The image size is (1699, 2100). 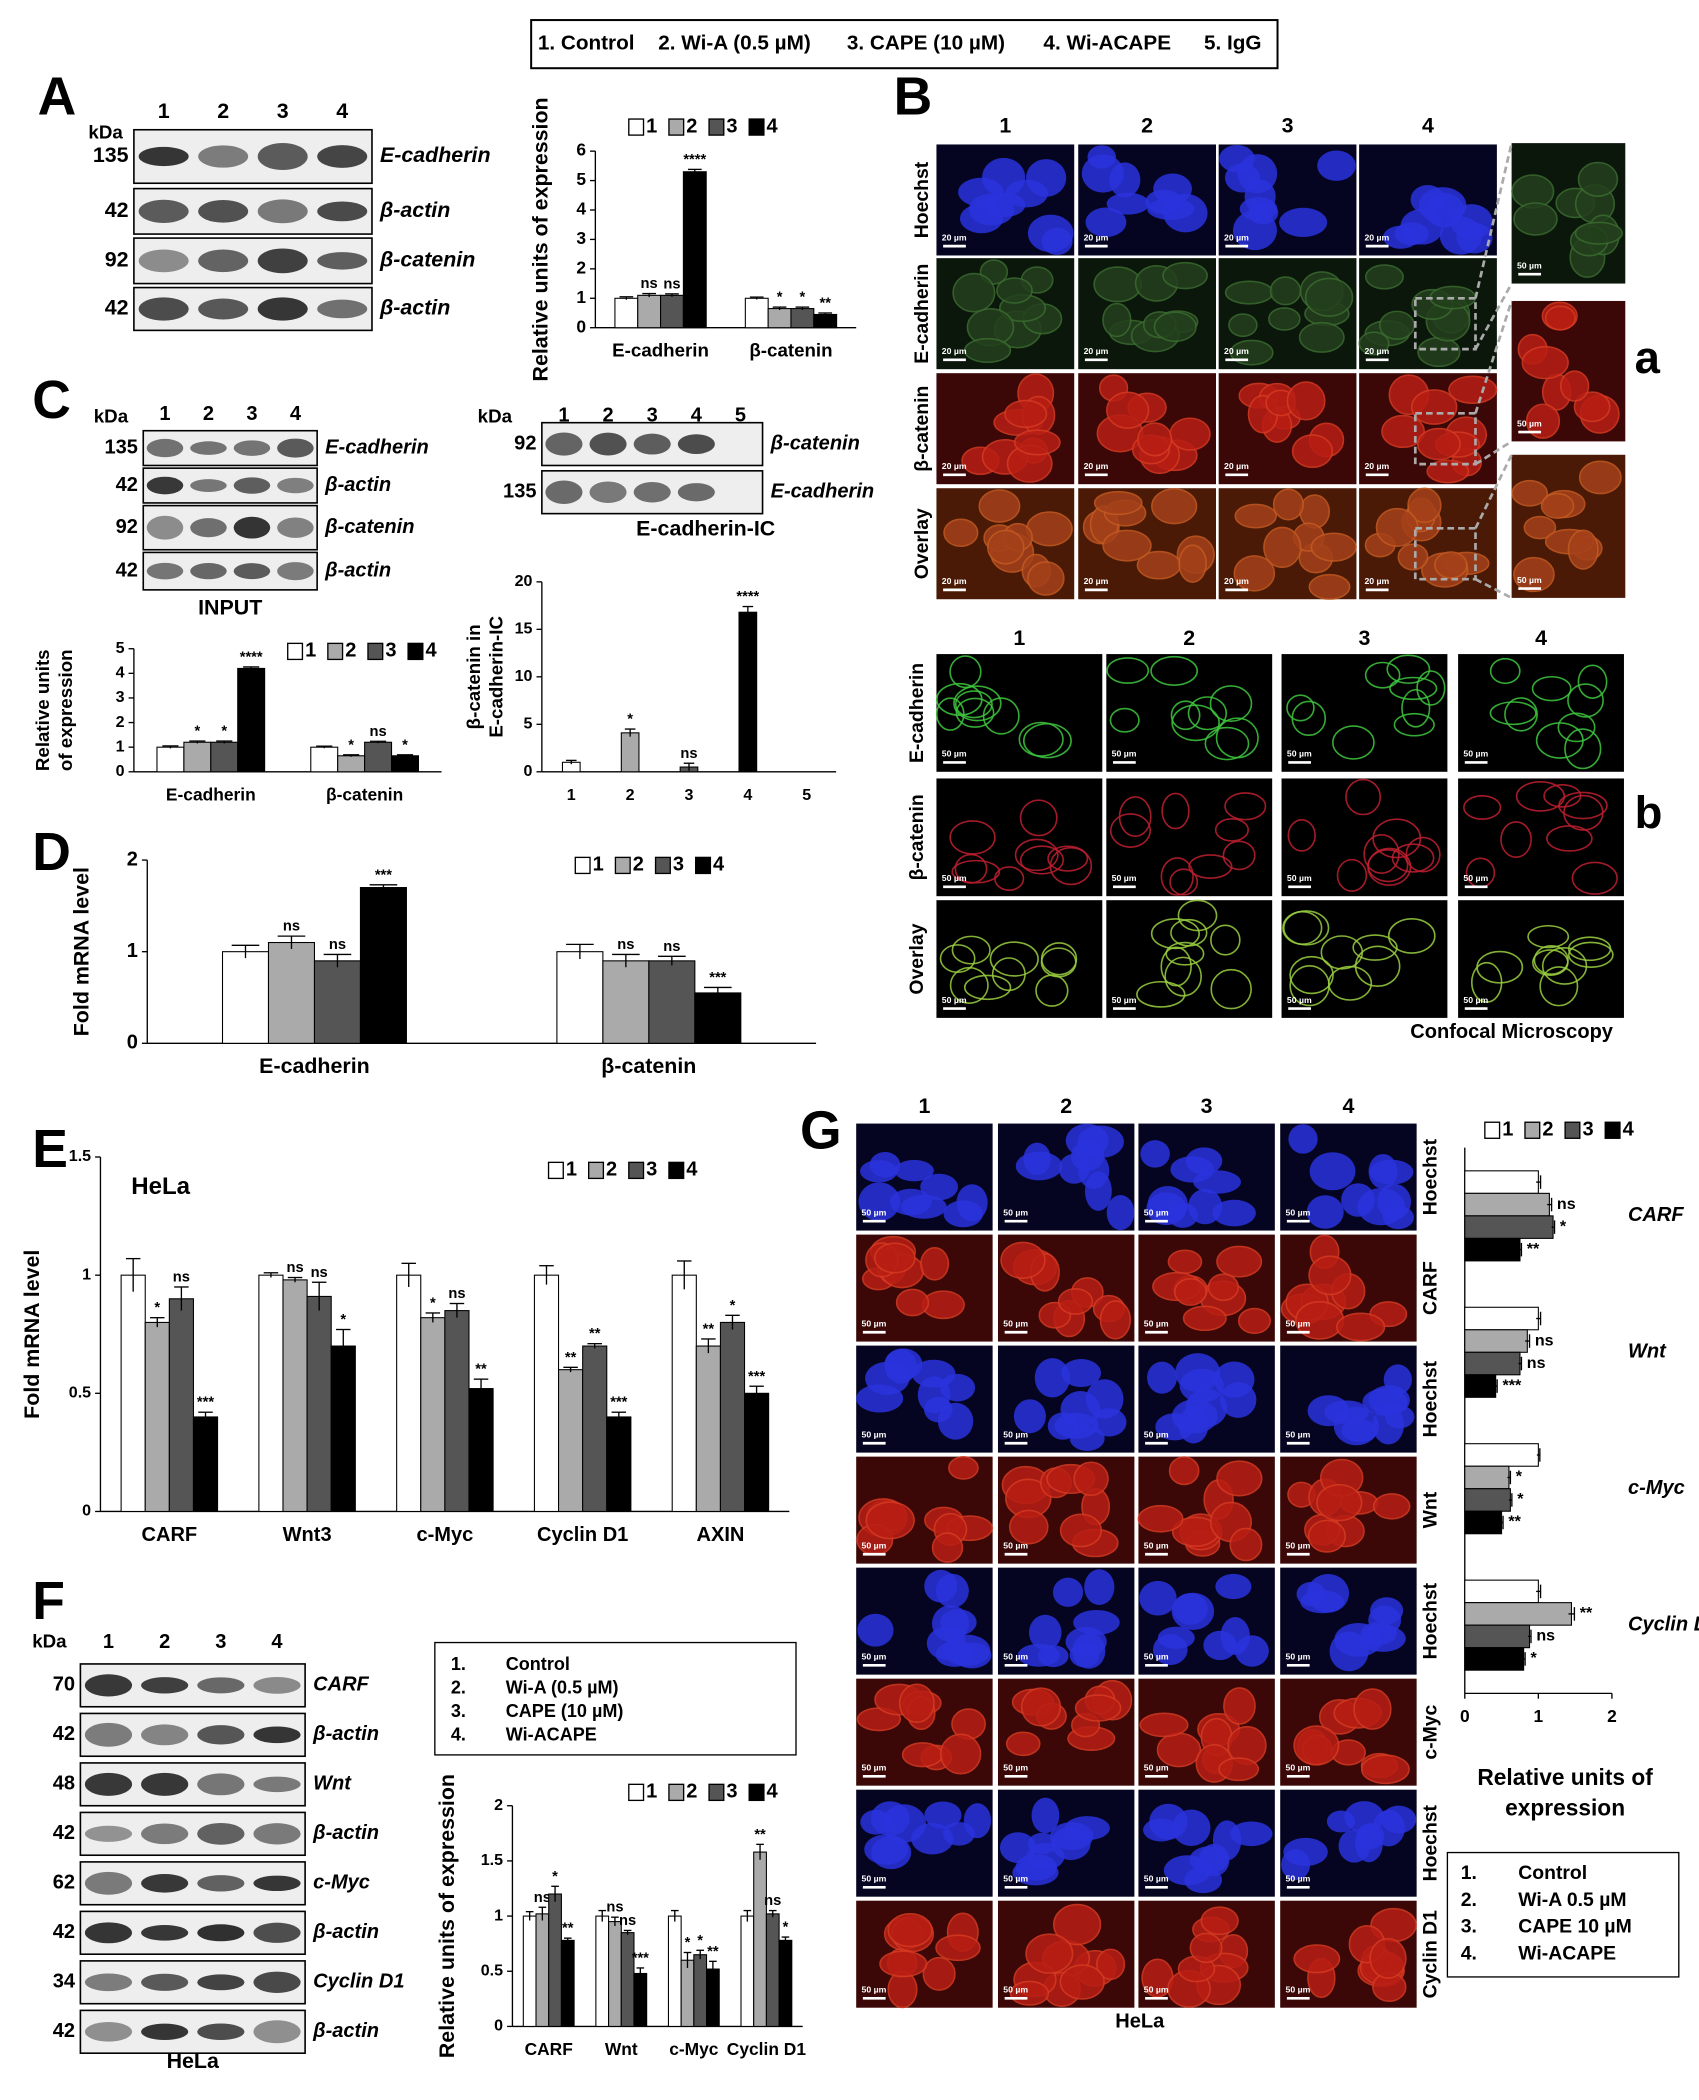 What do you see at coordinates (1572, 1900) in the screenshot?
I see `legend-text: Wi-A 0.5 µM` at bounding box center [1572, 1900].